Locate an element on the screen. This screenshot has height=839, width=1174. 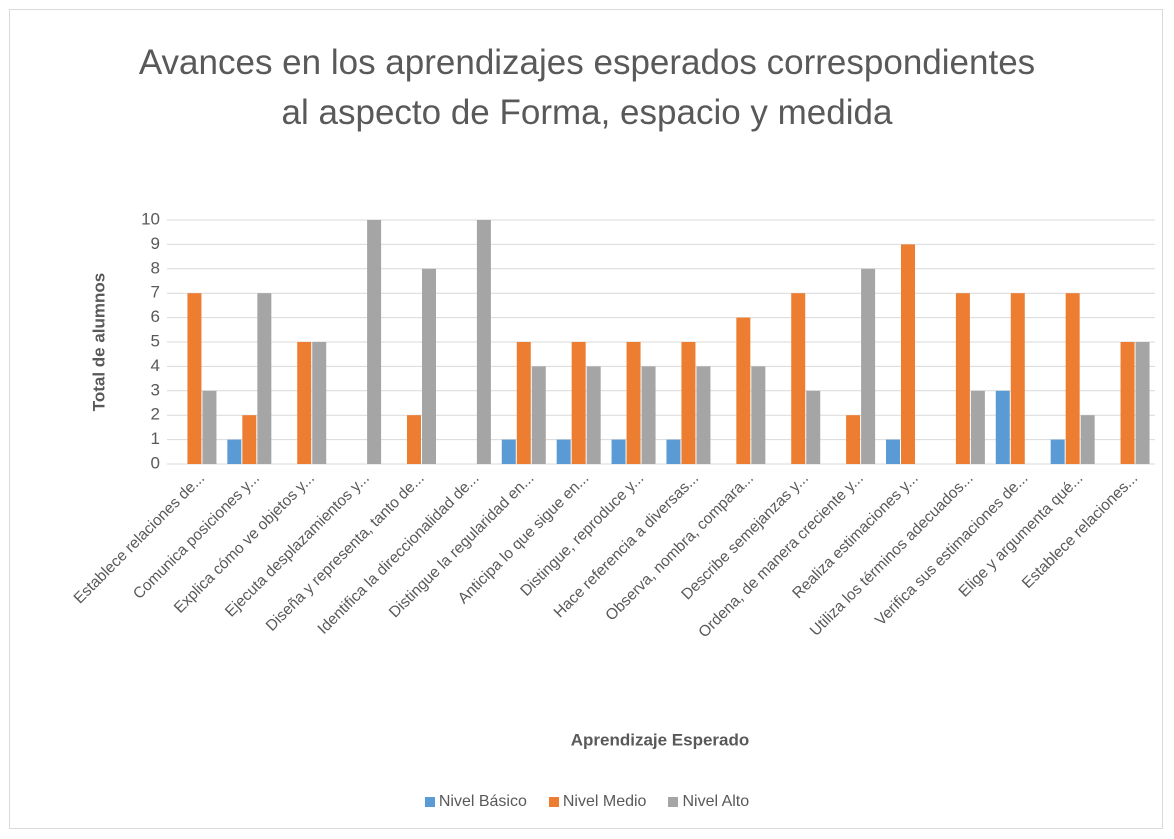
y-tick-label: 4 is located at coordinates (155, 365).